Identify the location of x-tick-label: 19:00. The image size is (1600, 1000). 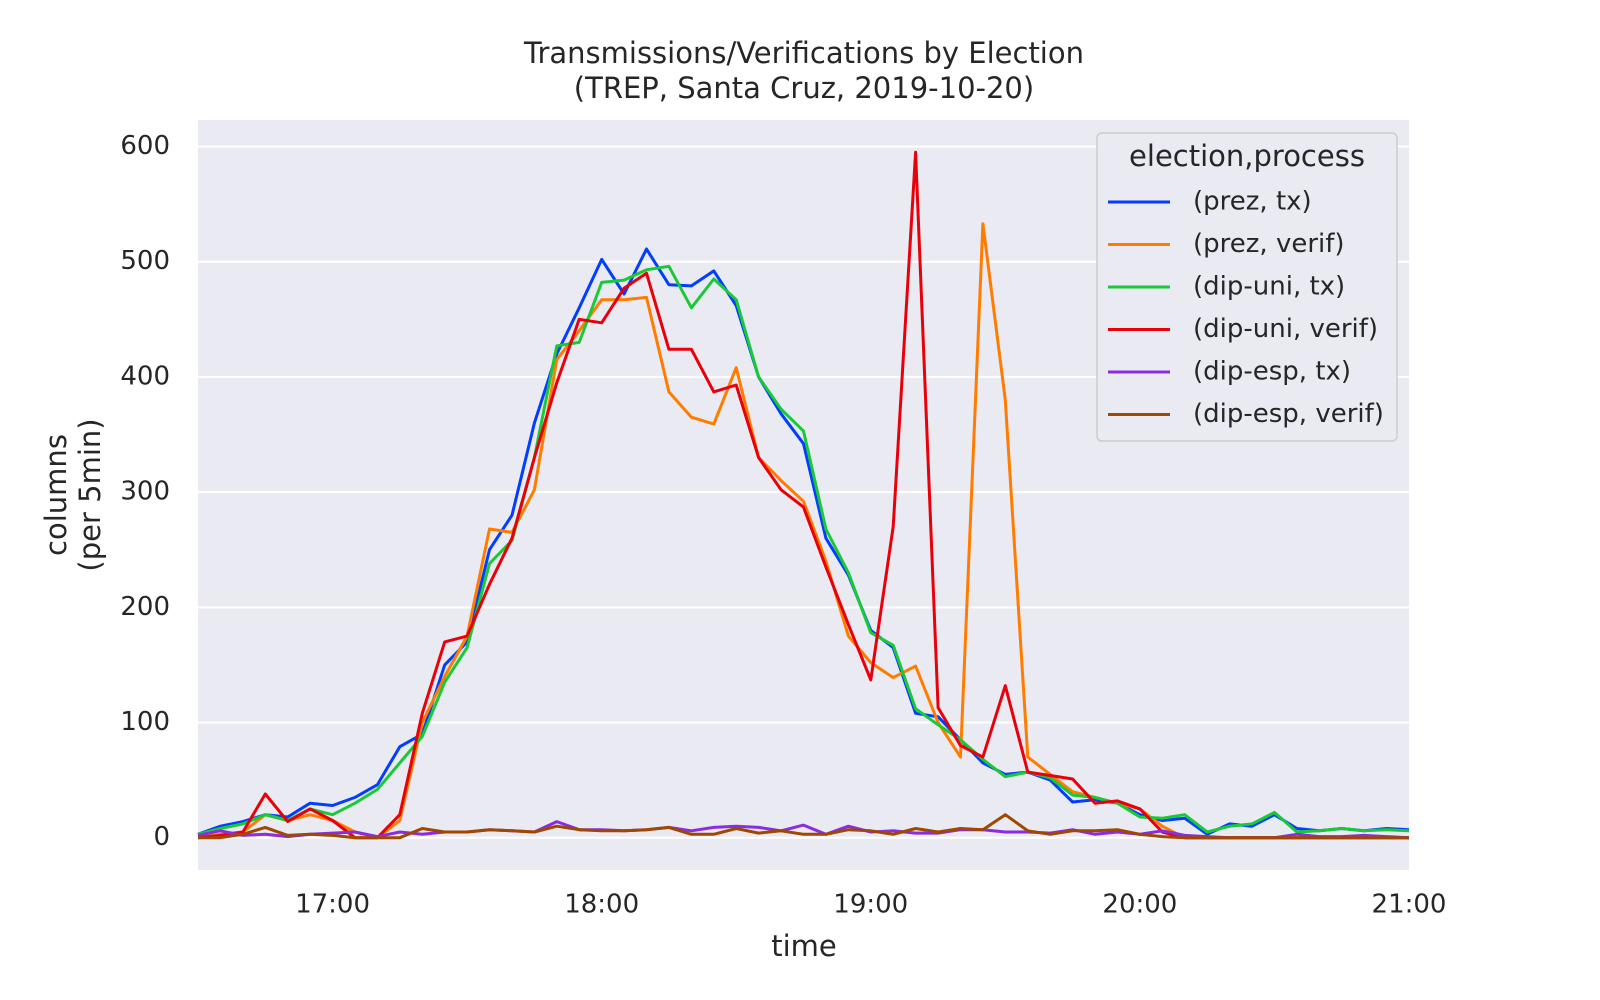
(870, 905).